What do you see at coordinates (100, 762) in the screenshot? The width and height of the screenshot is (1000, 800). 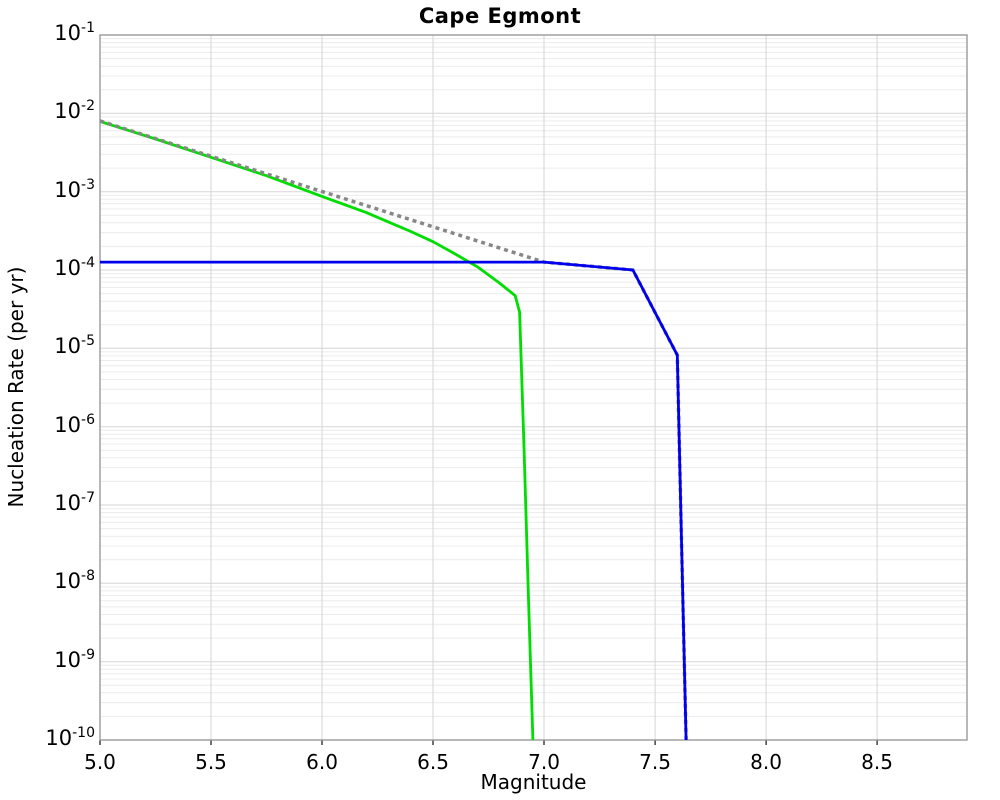 I see `x-tick-label: 5.0` at bounding box center [100, 762].